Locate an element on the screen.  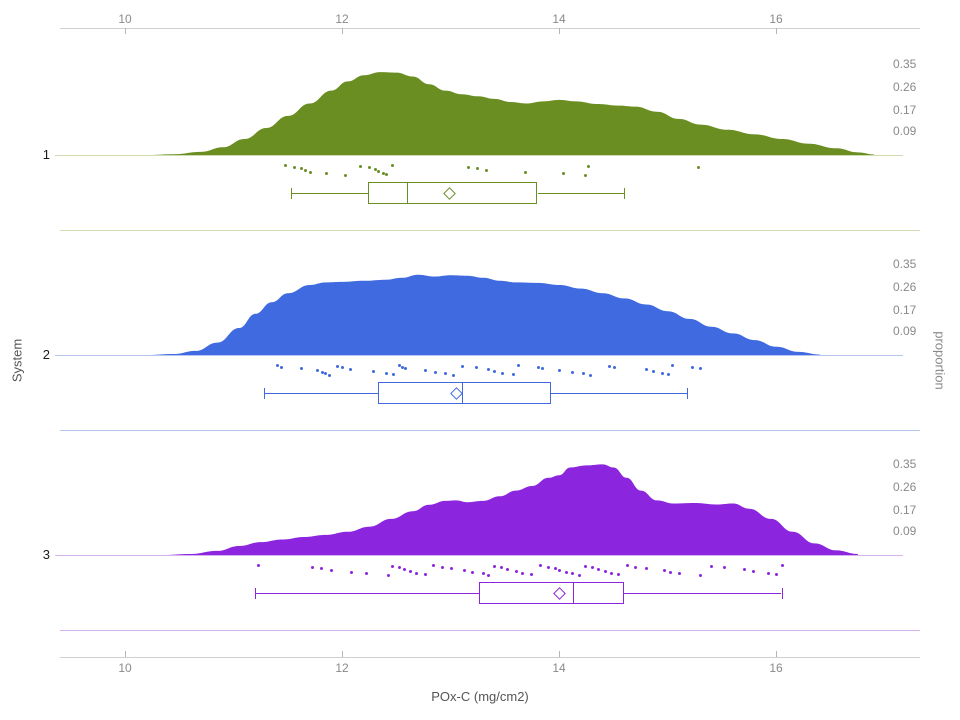
x-axis-top-tick-label: 14 is located at coordinates (559, 19).